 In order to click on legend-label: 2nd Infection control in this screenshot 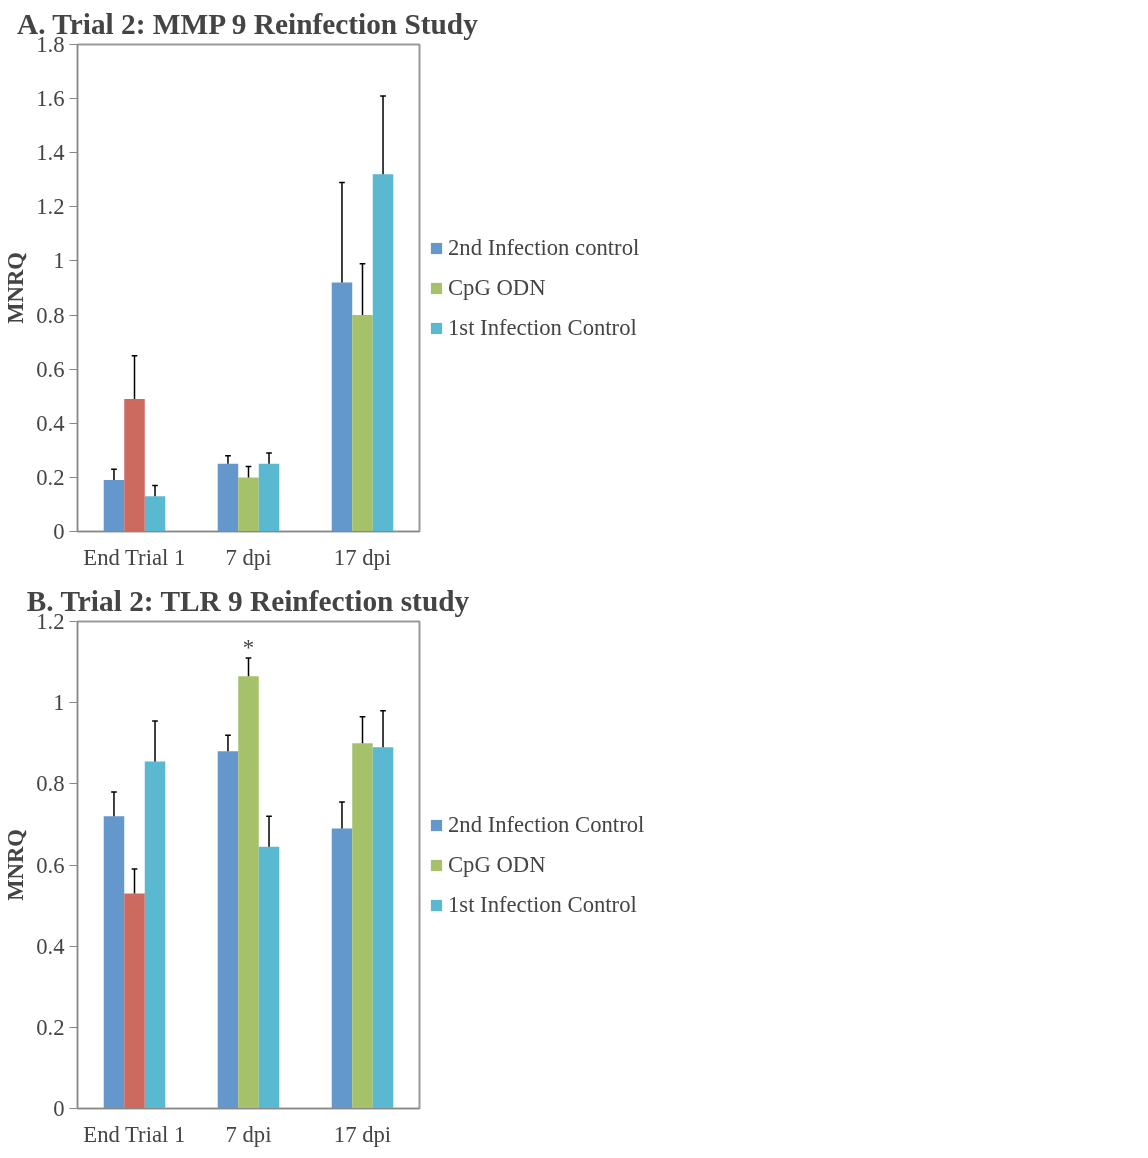, I will do `click(544, 247)`.